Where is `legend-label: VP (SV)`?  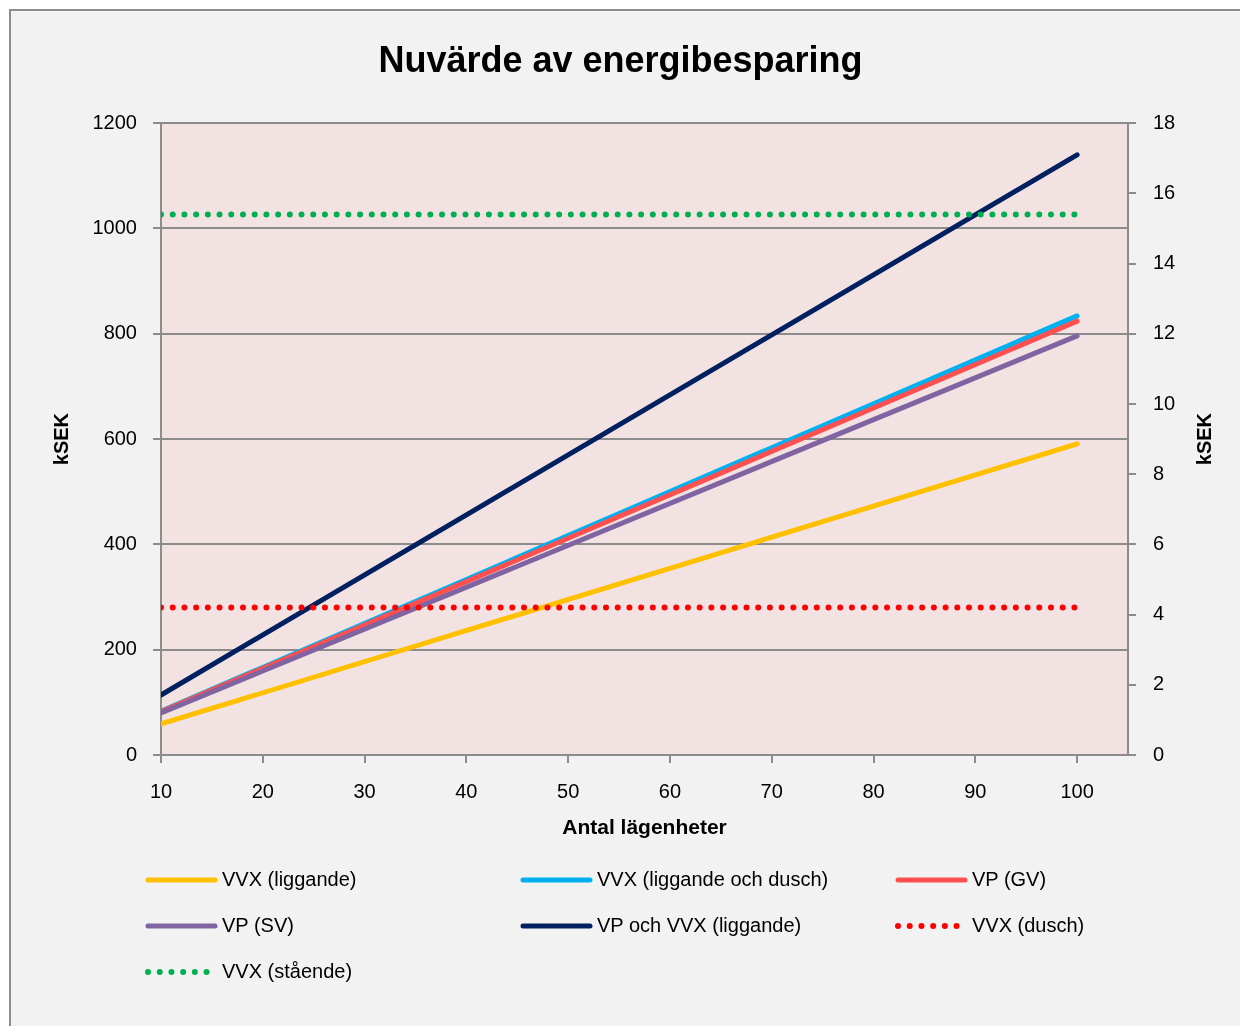
legend-label: VP (SV) is located at coordinates (258, 924).